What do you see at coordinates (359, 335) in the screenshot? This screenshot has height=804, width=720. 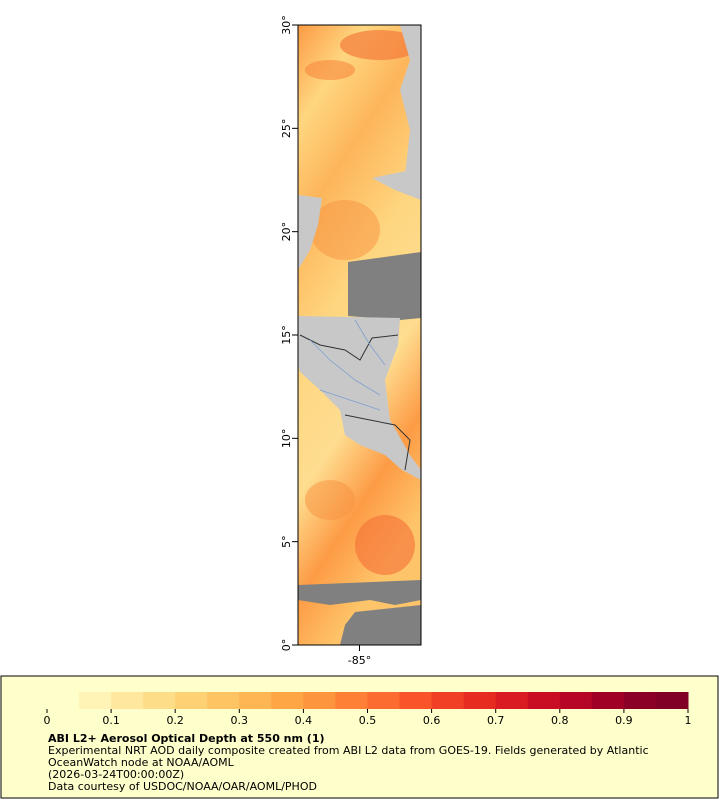 I see `map-image` at bounding box center [359, 335].